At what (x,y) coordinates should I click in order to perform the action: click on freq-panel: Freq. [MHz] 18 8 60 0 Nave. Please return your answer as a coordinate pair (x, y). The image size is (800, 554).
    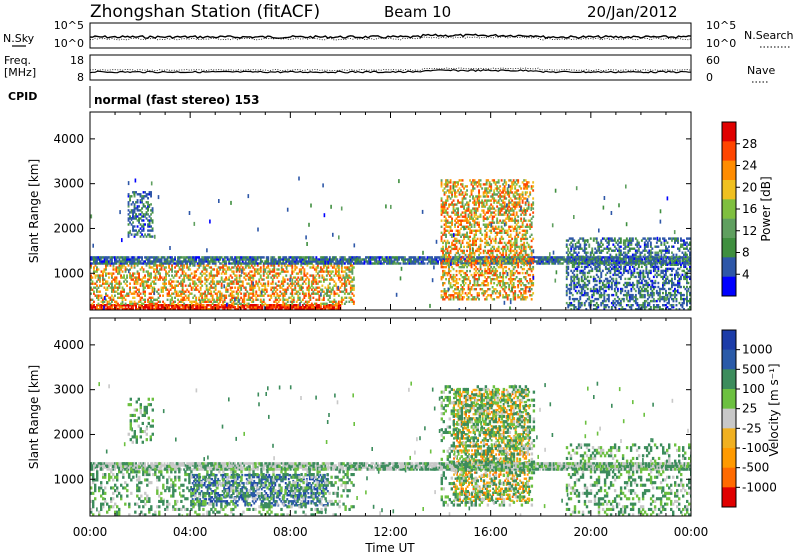
    Looking at the image, I should click on (389, 69).